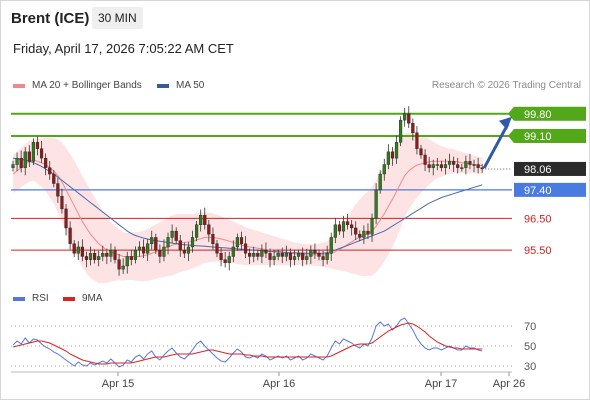  What do you see at coordinates (511, 113) in the screenshot?
I see `resistance-tag-arrow-99.80` at bounding box center [511, 113].